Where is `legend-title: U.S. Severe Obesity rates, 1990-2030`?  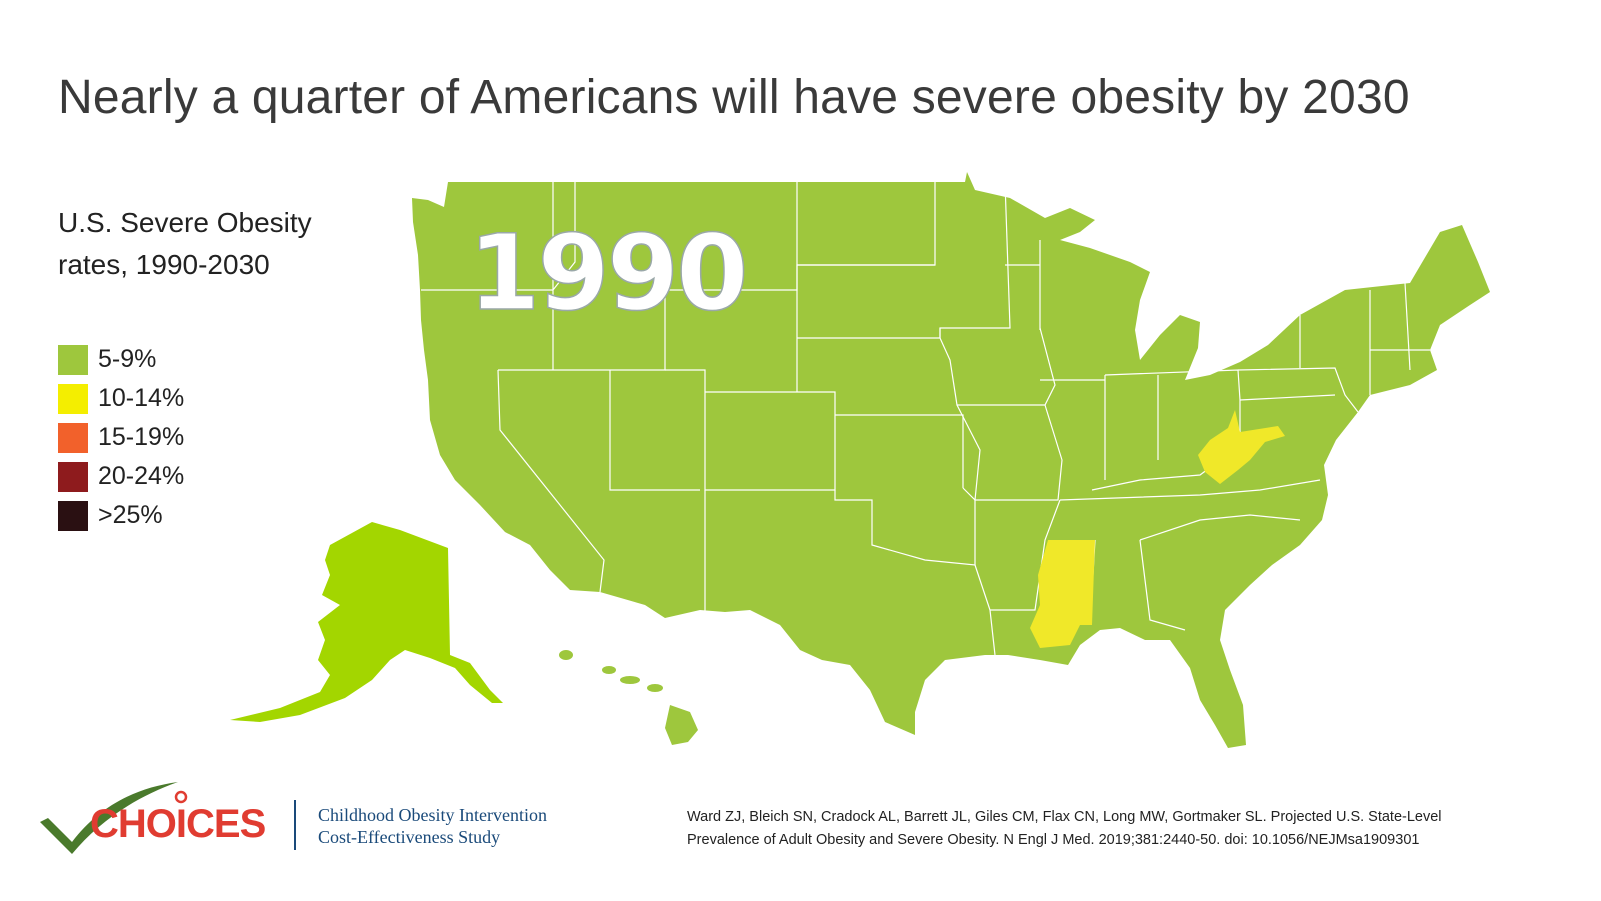 legend-title: U.S. Severe Obesity rates, 1990-2030 is located at coordinates (185, 243).